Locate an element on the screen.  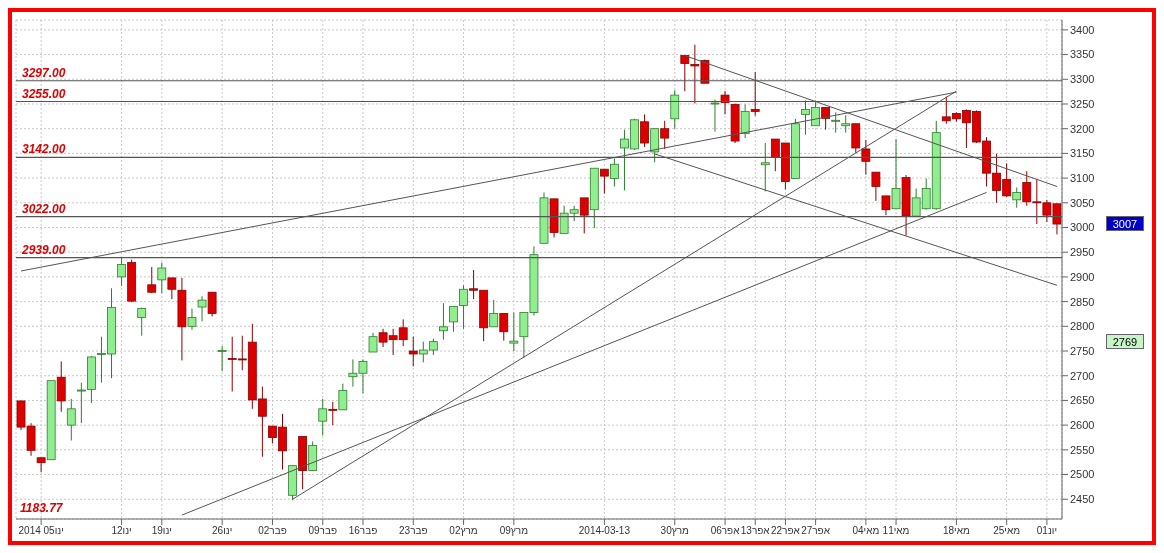
x-tick-label: ינו12 is located at coordinates (121, 531).